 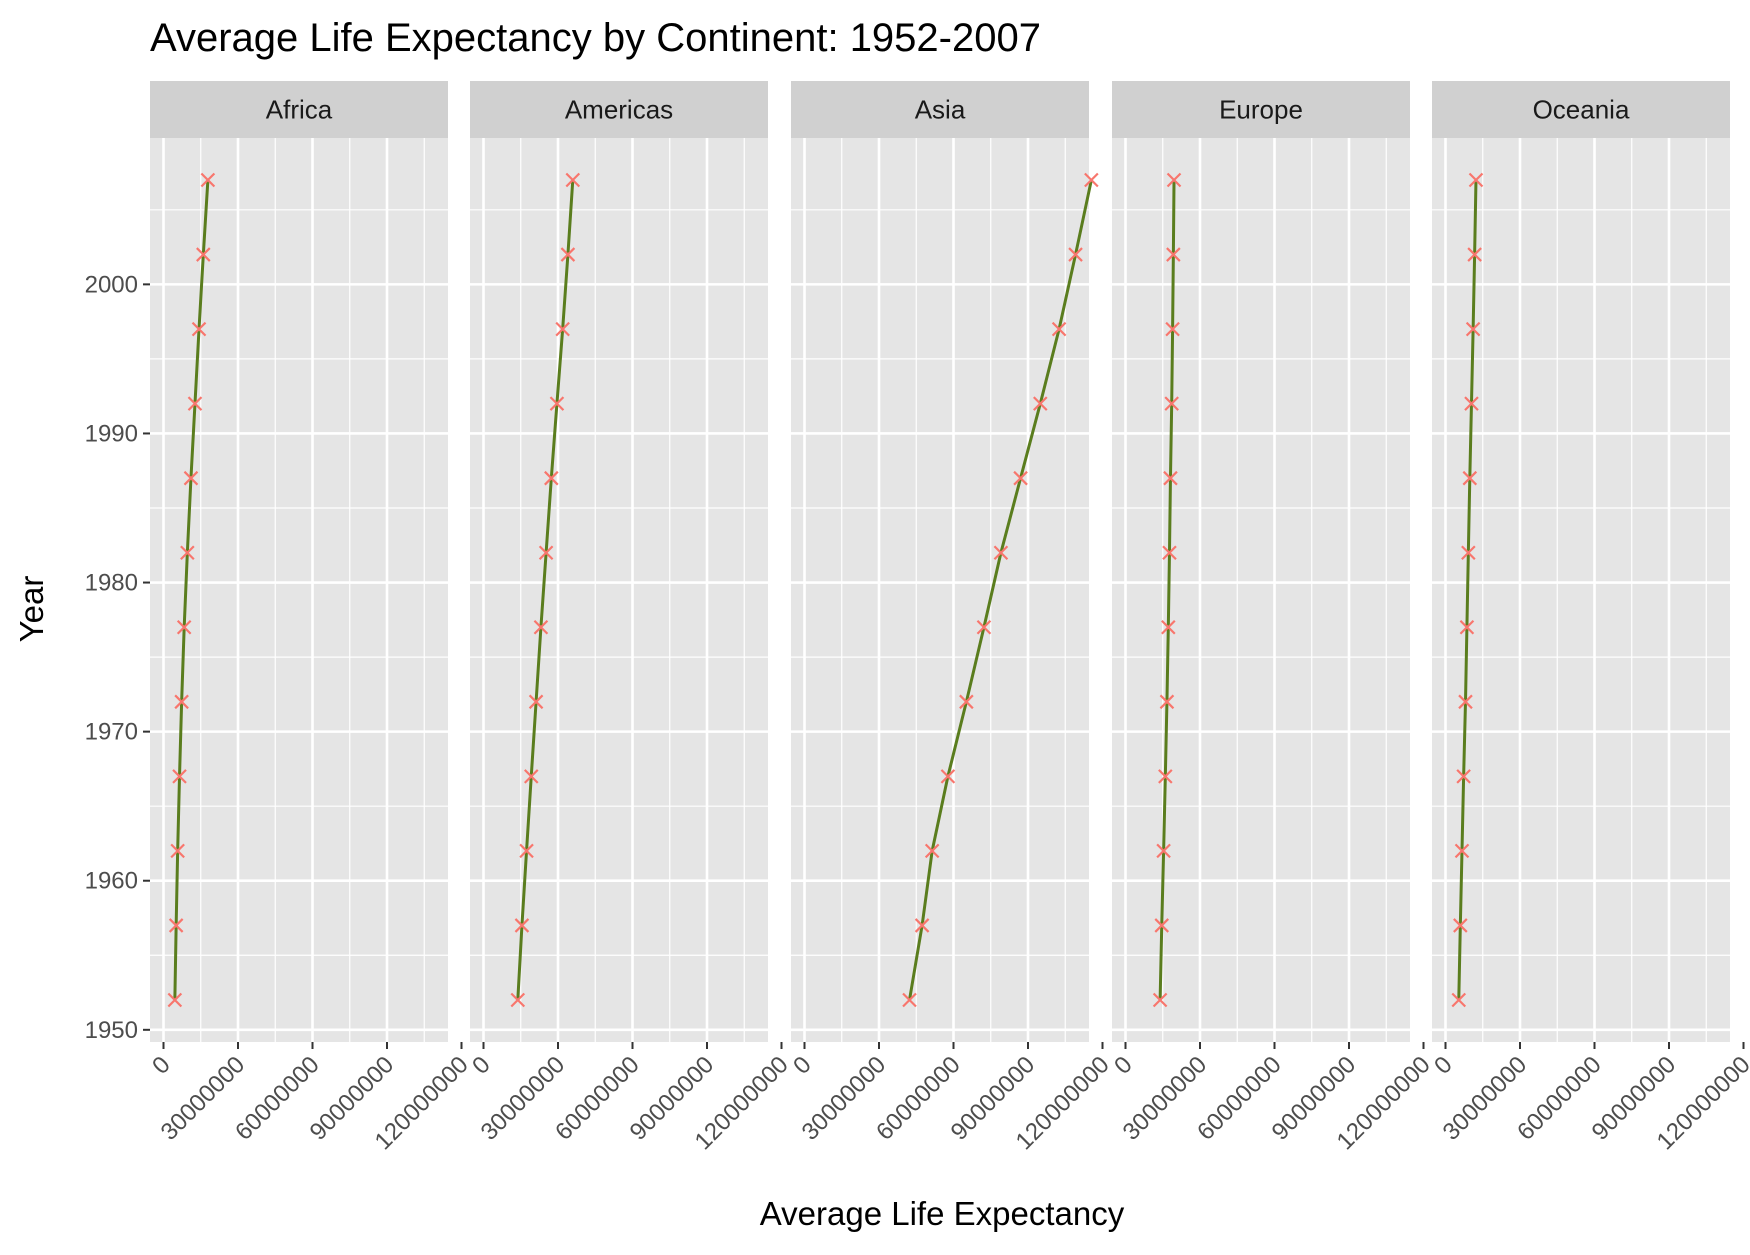 I want to click on facet-strip-label: Asia, so click(x=940, y=110).